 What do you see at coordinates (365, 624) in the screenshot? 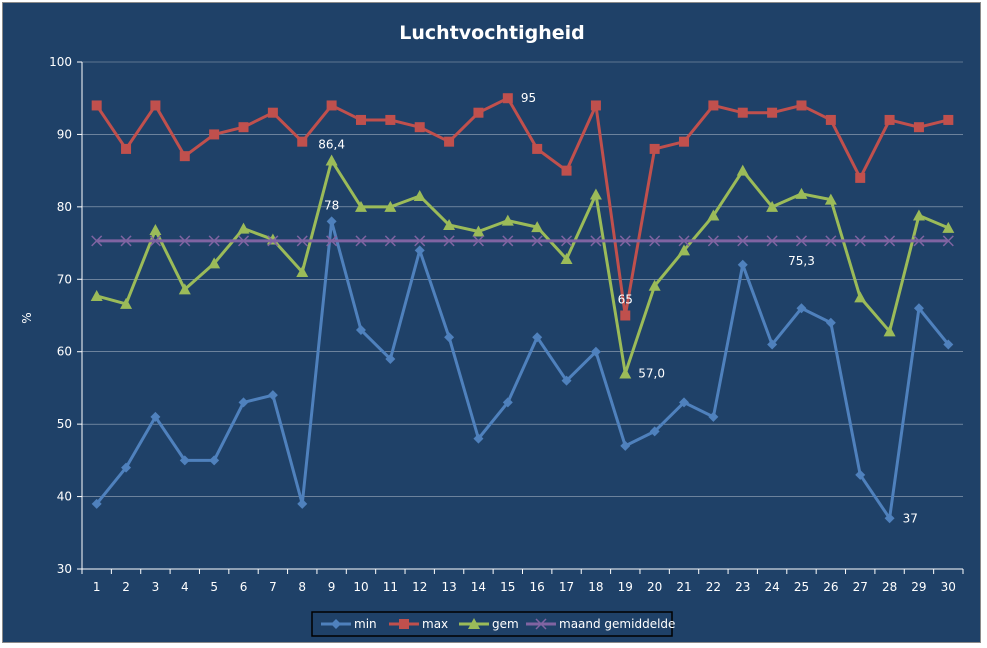
I see `legend-label: min` at bounding box center [365, 624].